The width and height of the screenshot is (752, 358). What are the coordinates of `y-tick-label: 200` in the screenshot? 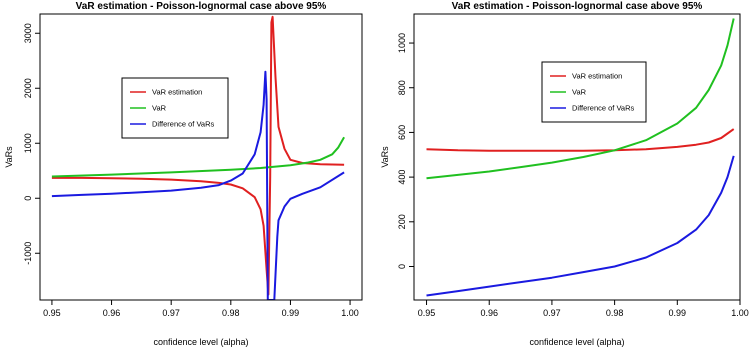 It's located at (402, 221).